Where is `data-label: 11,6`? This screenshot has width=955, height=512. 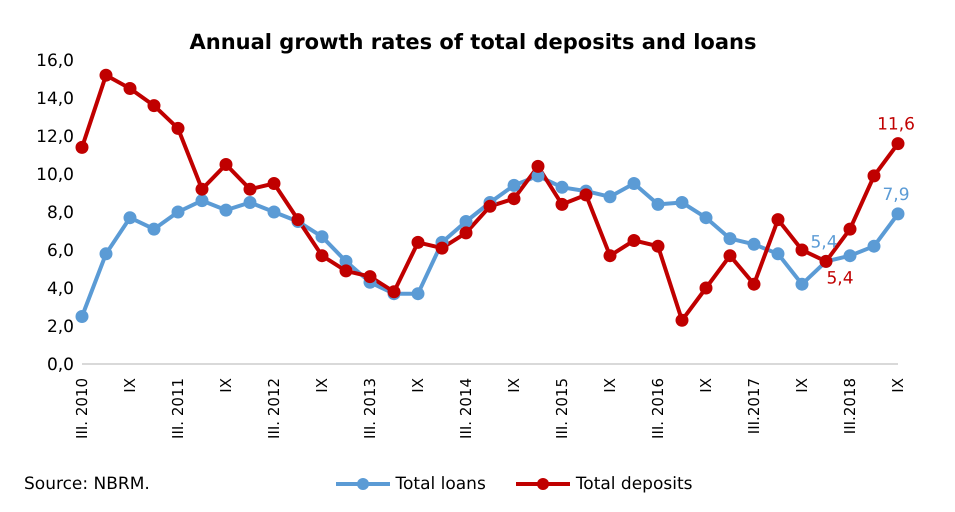 data-label: 11,6 is located at coordinates (896, 124).